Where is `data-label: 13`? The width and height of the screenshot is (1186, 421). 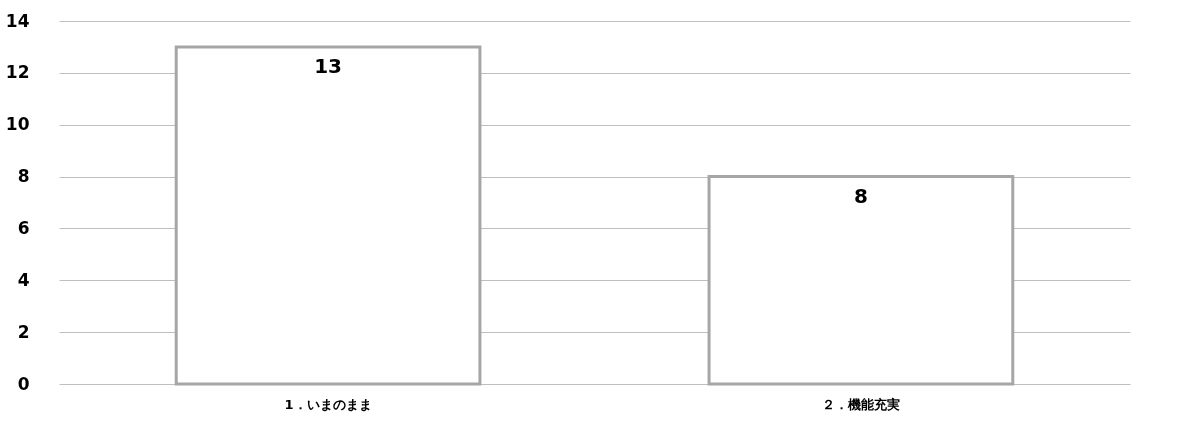 data-label: 13 is located at coordinates (328, 65).